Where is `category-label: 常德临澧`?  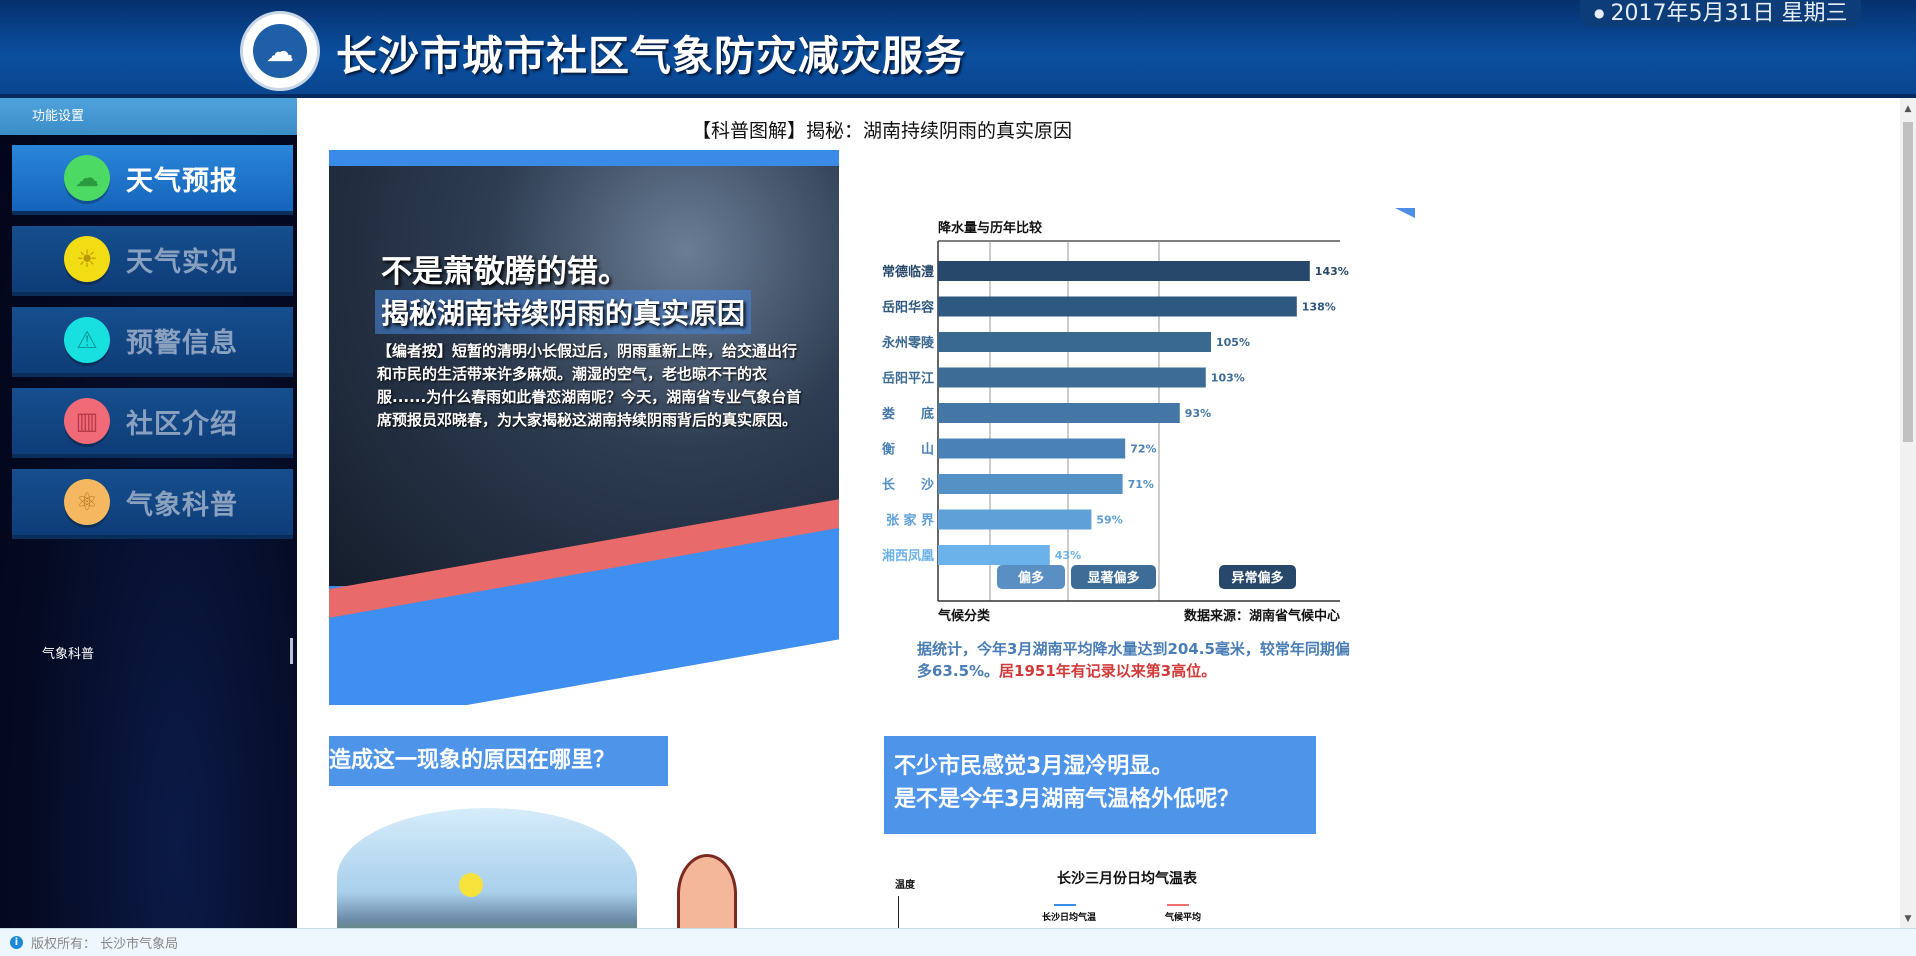
category-label: 常德临澧 is located at coordinates (908, 272).